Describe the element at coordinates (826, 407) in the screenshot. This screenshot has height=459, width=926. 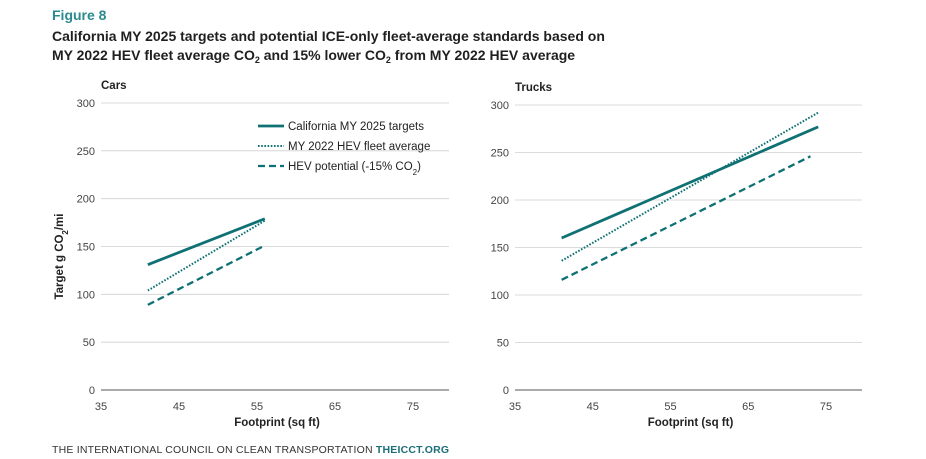
I see `trucks-x-tick-label: 75` at that location.